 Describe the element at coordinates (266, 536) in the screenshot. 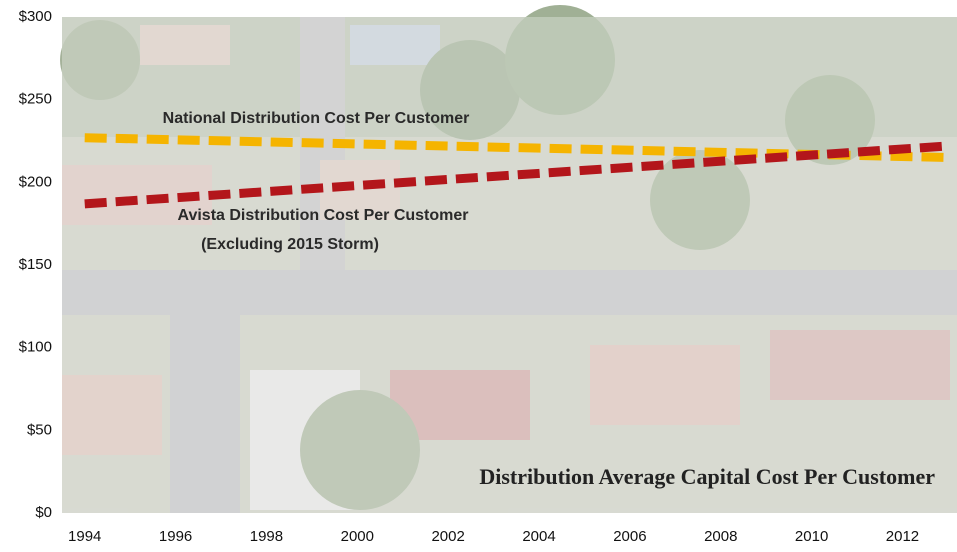

I see `x-tick-label: 1998` at that location.